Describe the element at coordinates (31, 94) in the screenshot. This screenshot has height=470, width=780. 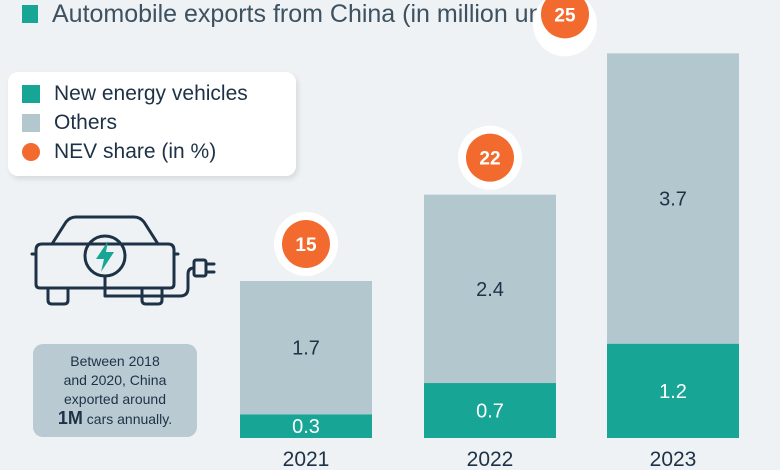
I see `legend-swatch-nev` at that location.